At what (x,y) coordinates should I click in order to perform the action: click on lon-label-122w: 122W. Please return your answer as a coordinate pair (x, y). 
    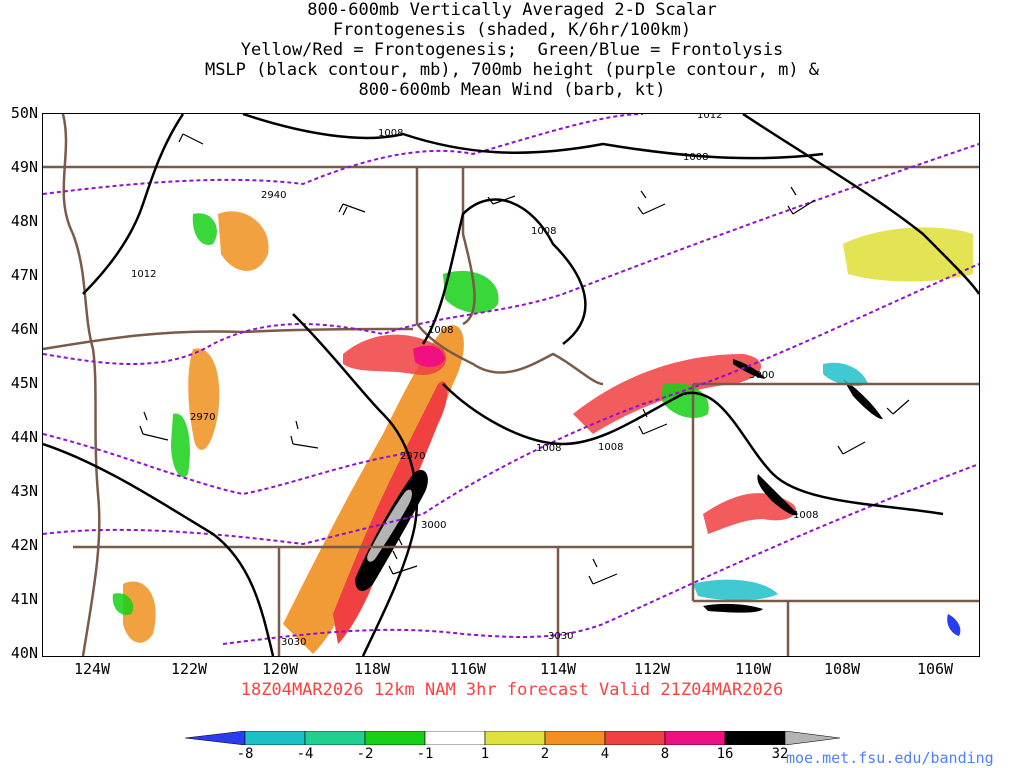
    Looking at the image, I should click on (189, 669).